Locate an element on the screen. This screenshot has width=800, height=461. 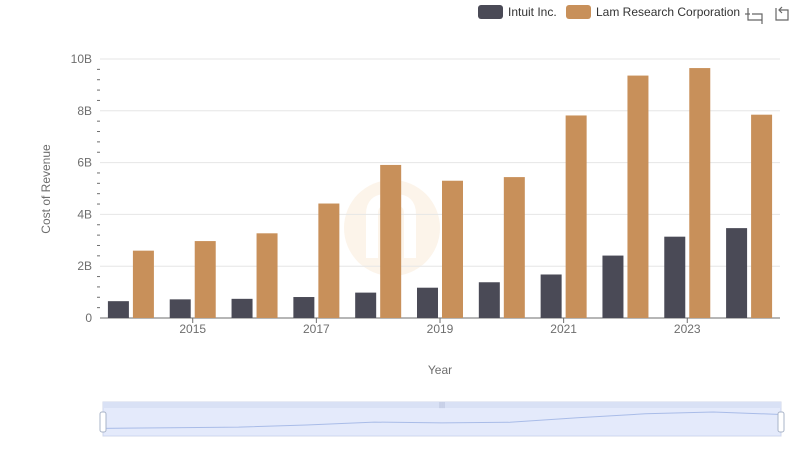
bar-lam-2015 is located at coordinates (205, 279).